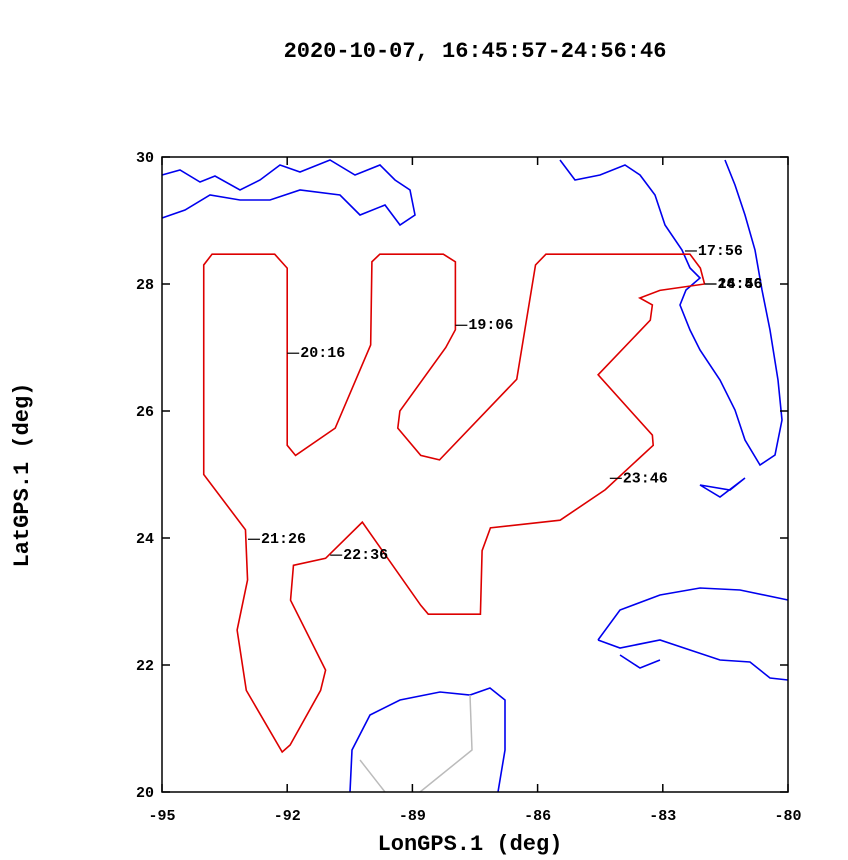 Image resolution: width=848 pixels, height=860 pixels. I want to click on y-axis-label: LatGPS.1 (deg), so click(22, 475).